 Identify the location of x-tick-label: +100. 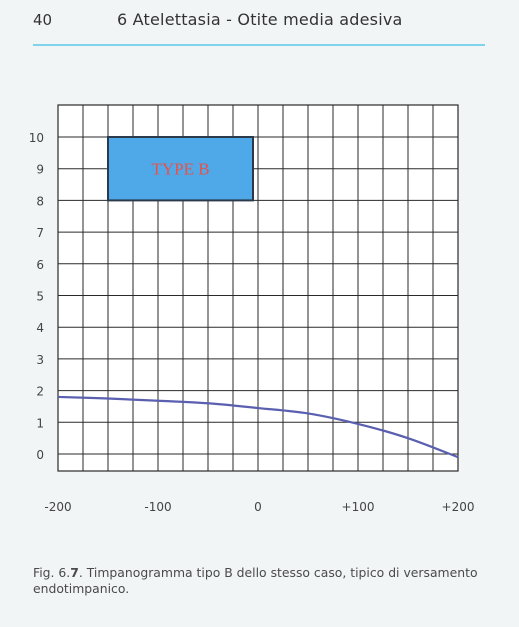
(358, 507).